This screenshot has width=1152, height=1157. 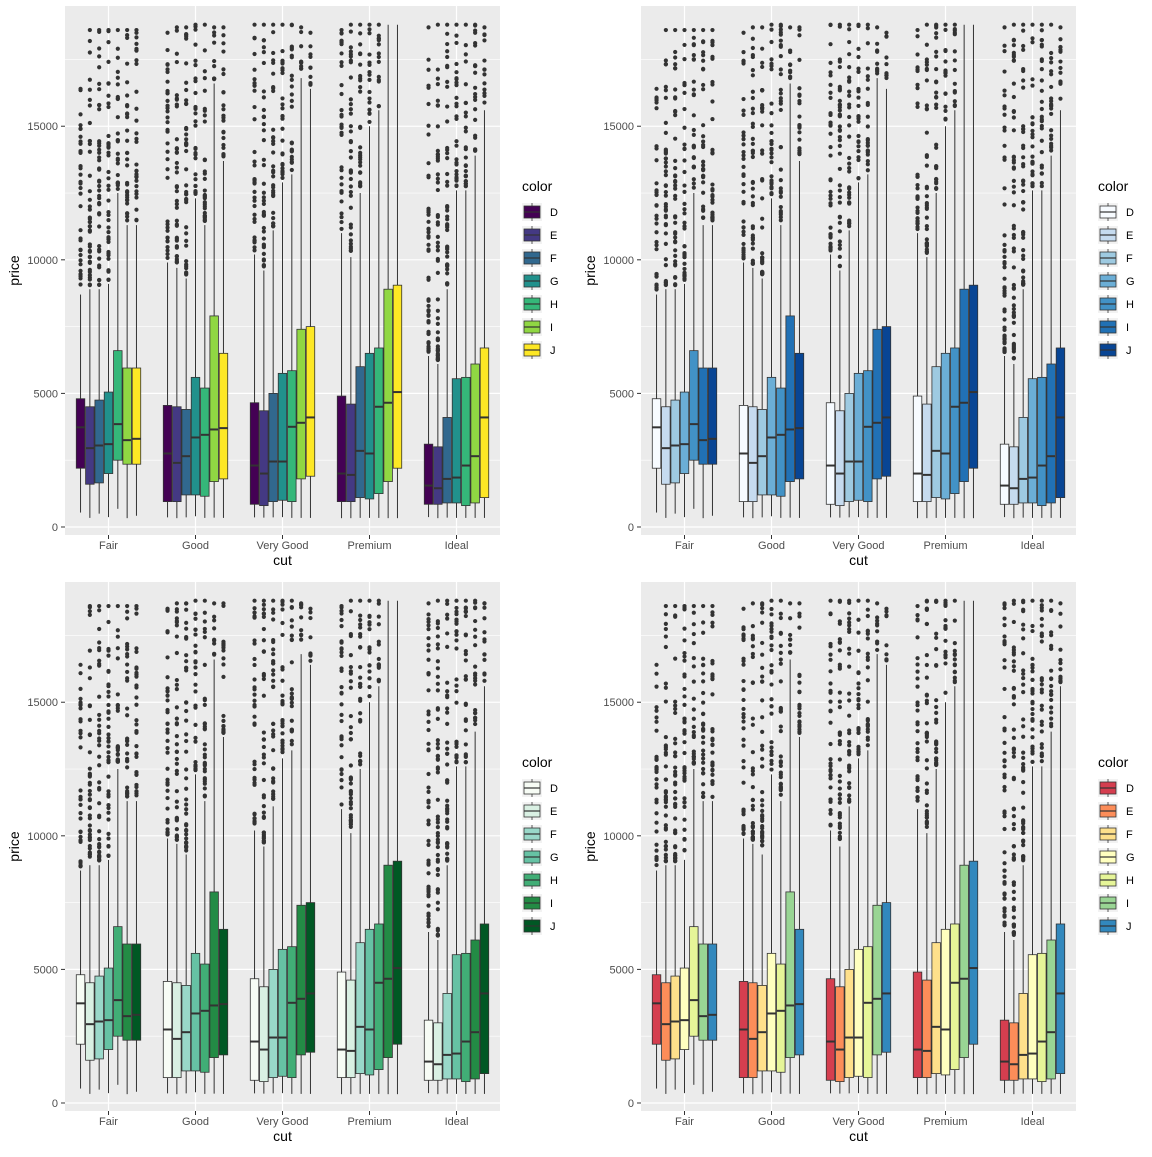 I want to click on legend-label: J, so click(x=1129, y=927).